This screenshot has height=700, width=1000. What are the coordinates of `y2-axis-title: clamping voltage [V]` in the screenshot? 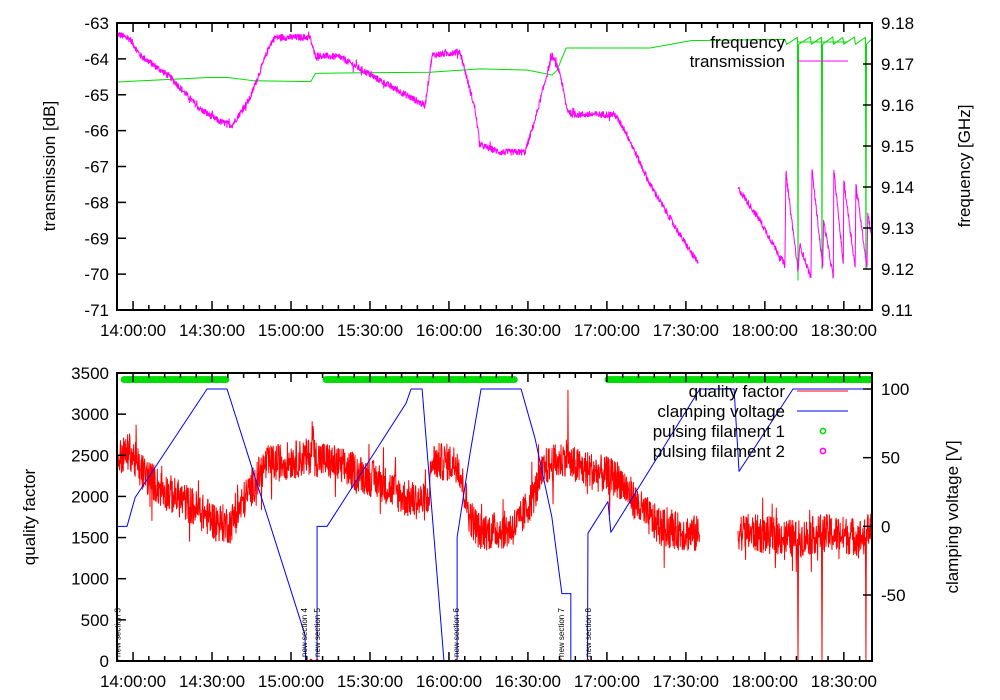 It's located at (952, 516).